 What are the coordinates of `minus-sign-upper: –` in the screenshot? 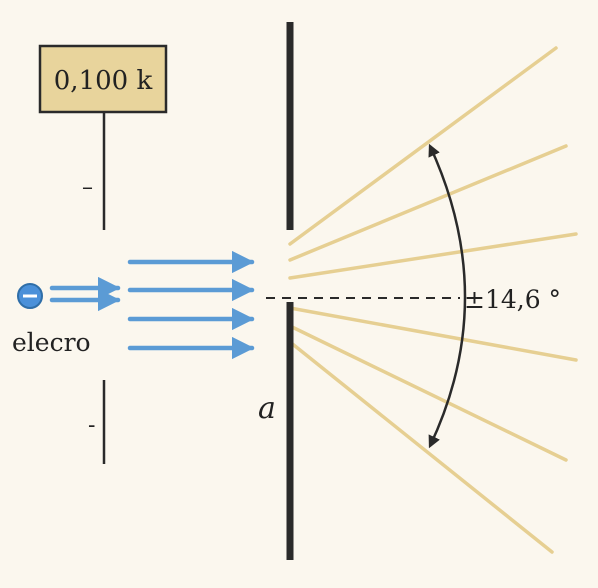 It's located at (87, 187).